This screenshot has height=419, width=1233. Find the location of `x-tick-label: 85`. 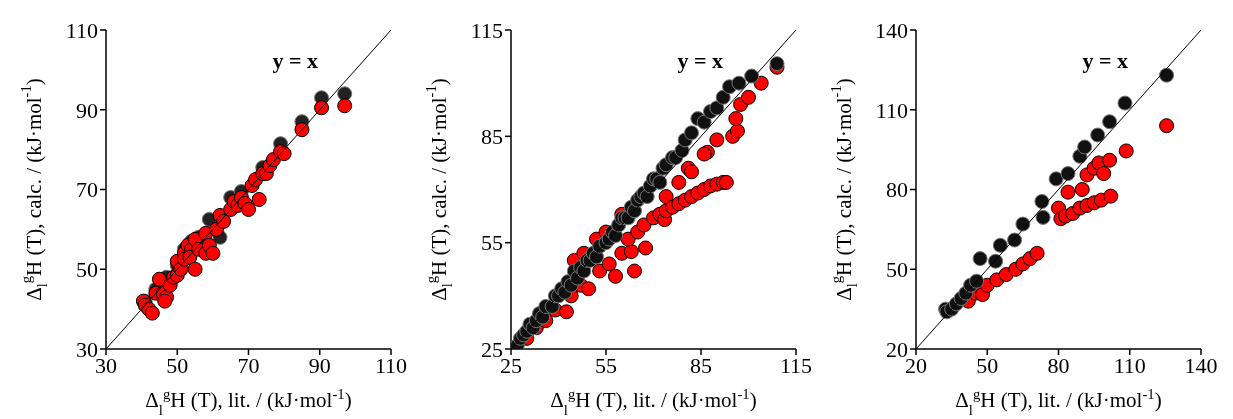

x-tick-label: 85 is located at coordinates (701, 365).